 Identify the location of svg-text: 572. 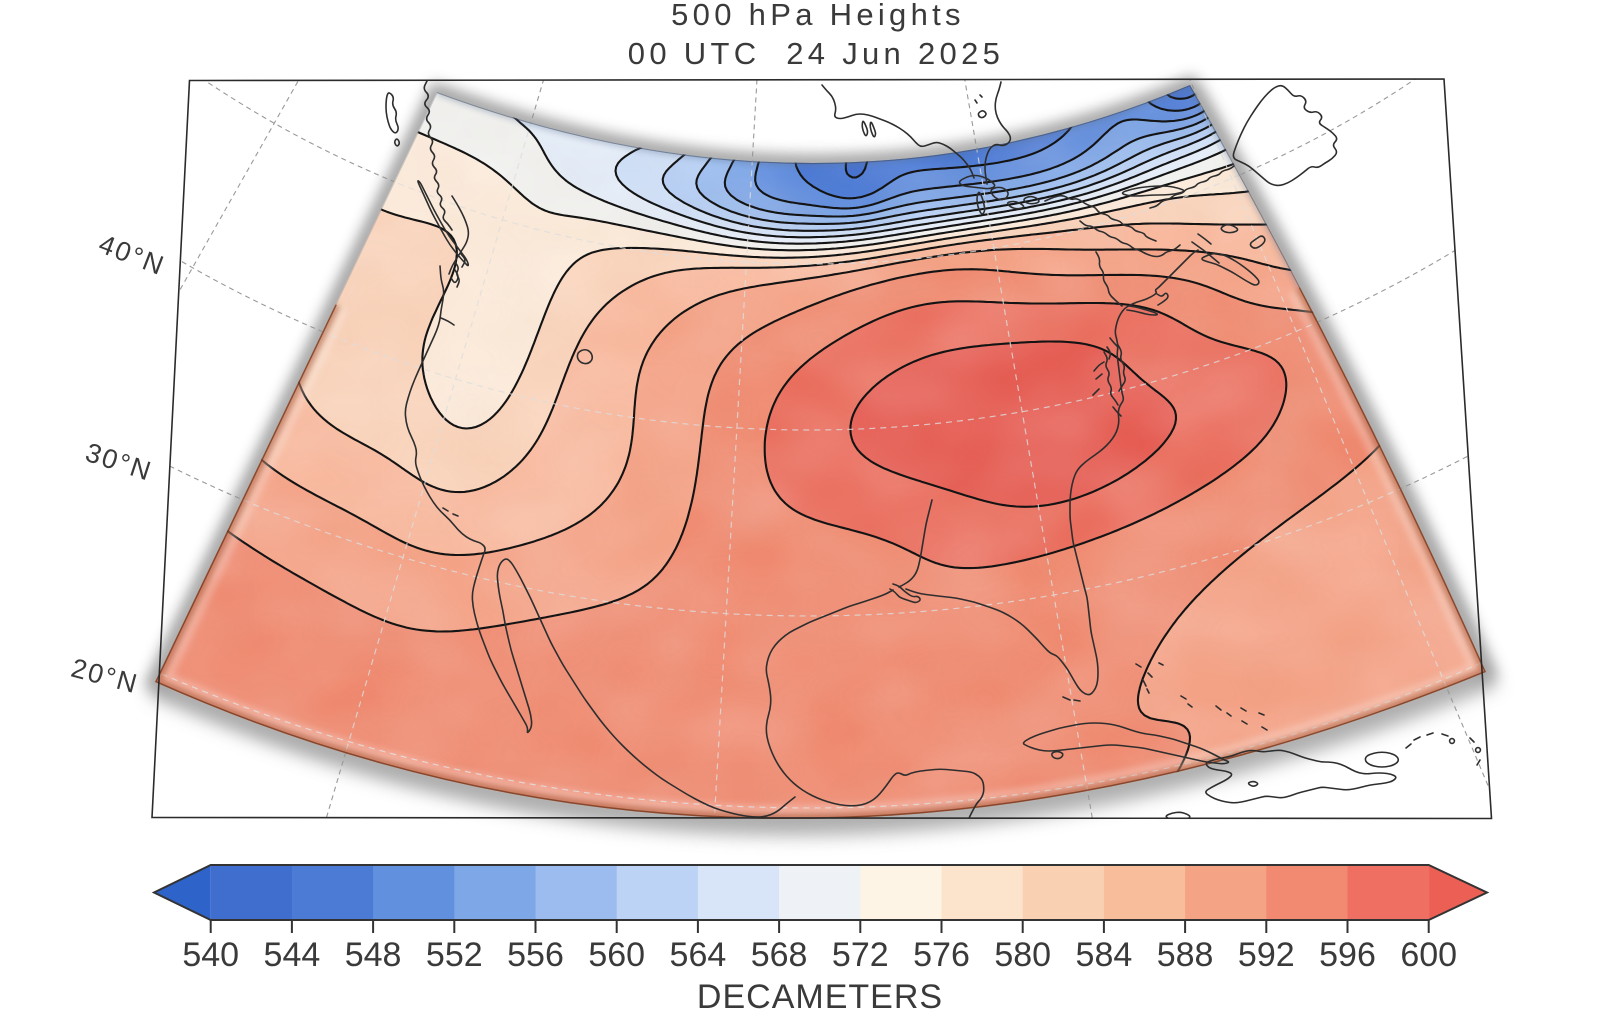
(860, 955).